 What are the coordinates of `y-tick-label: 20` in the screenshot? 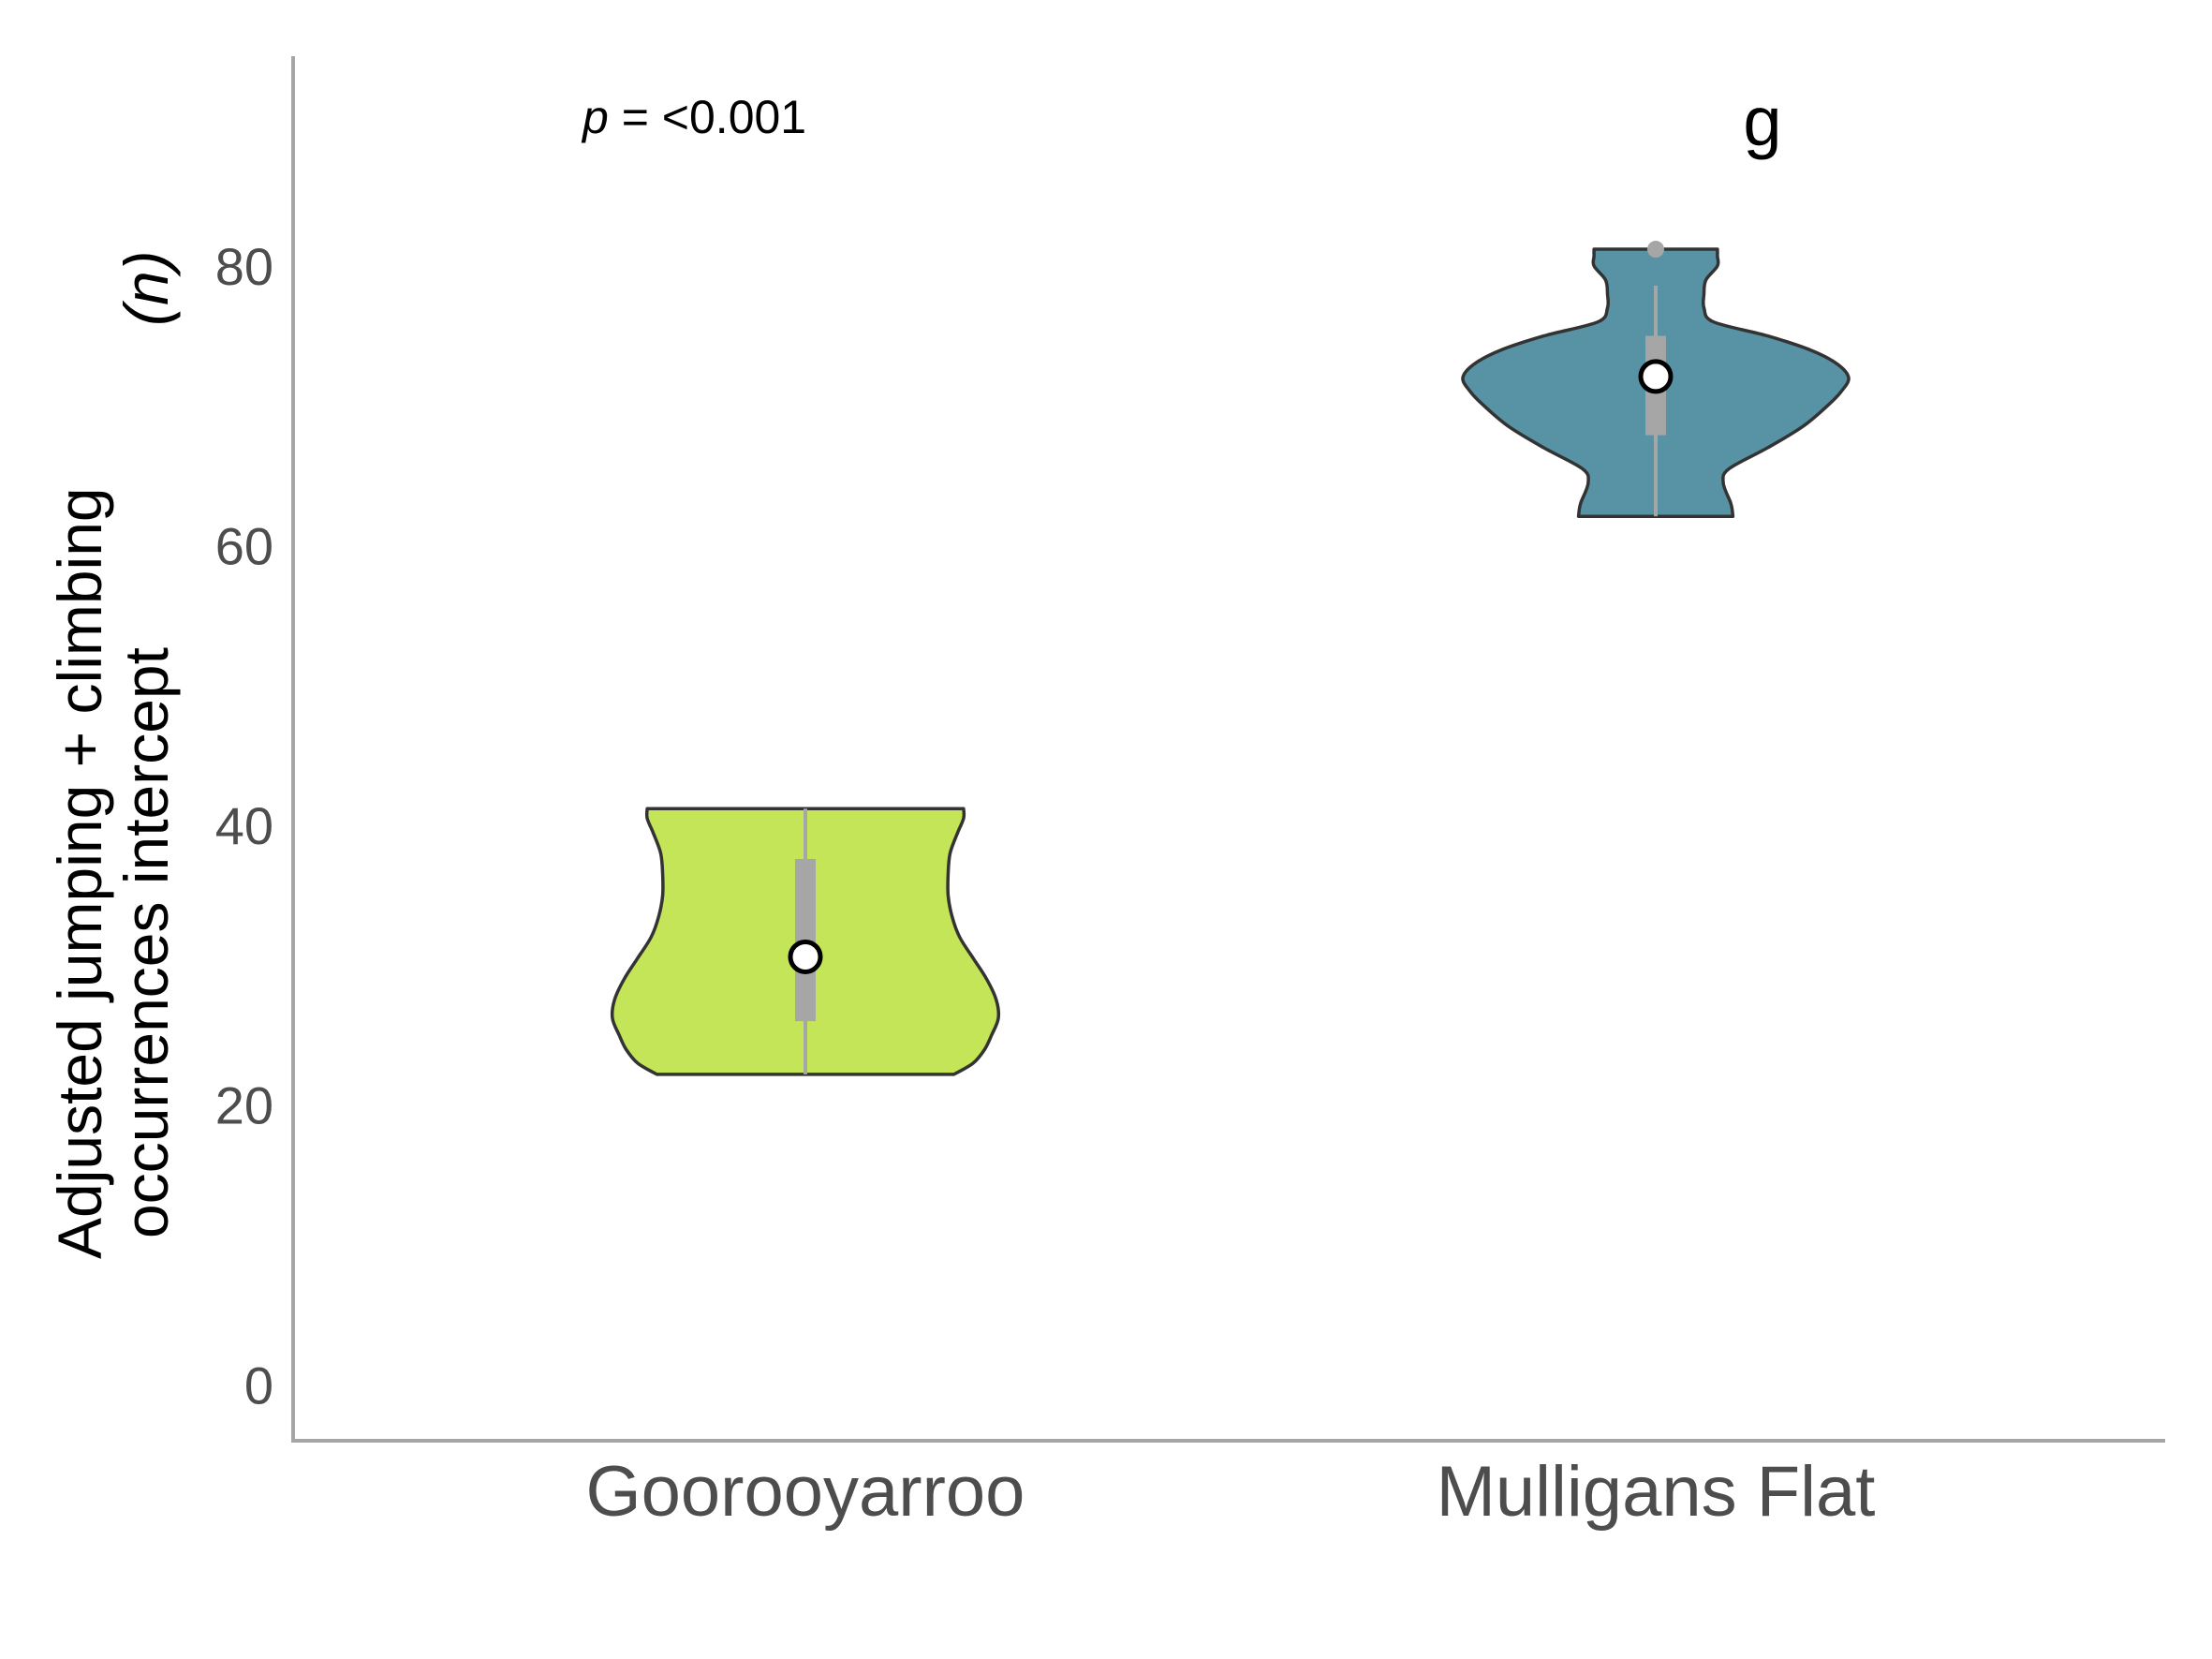 It's located at (244, 1105).